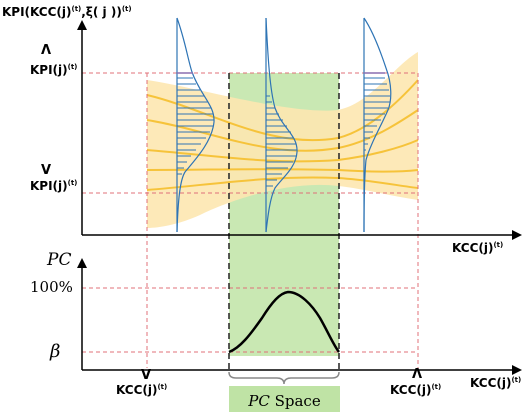 The width and height of the screenshot is (526, 414). I want to click on pc-space-brace, so click(284, 378).